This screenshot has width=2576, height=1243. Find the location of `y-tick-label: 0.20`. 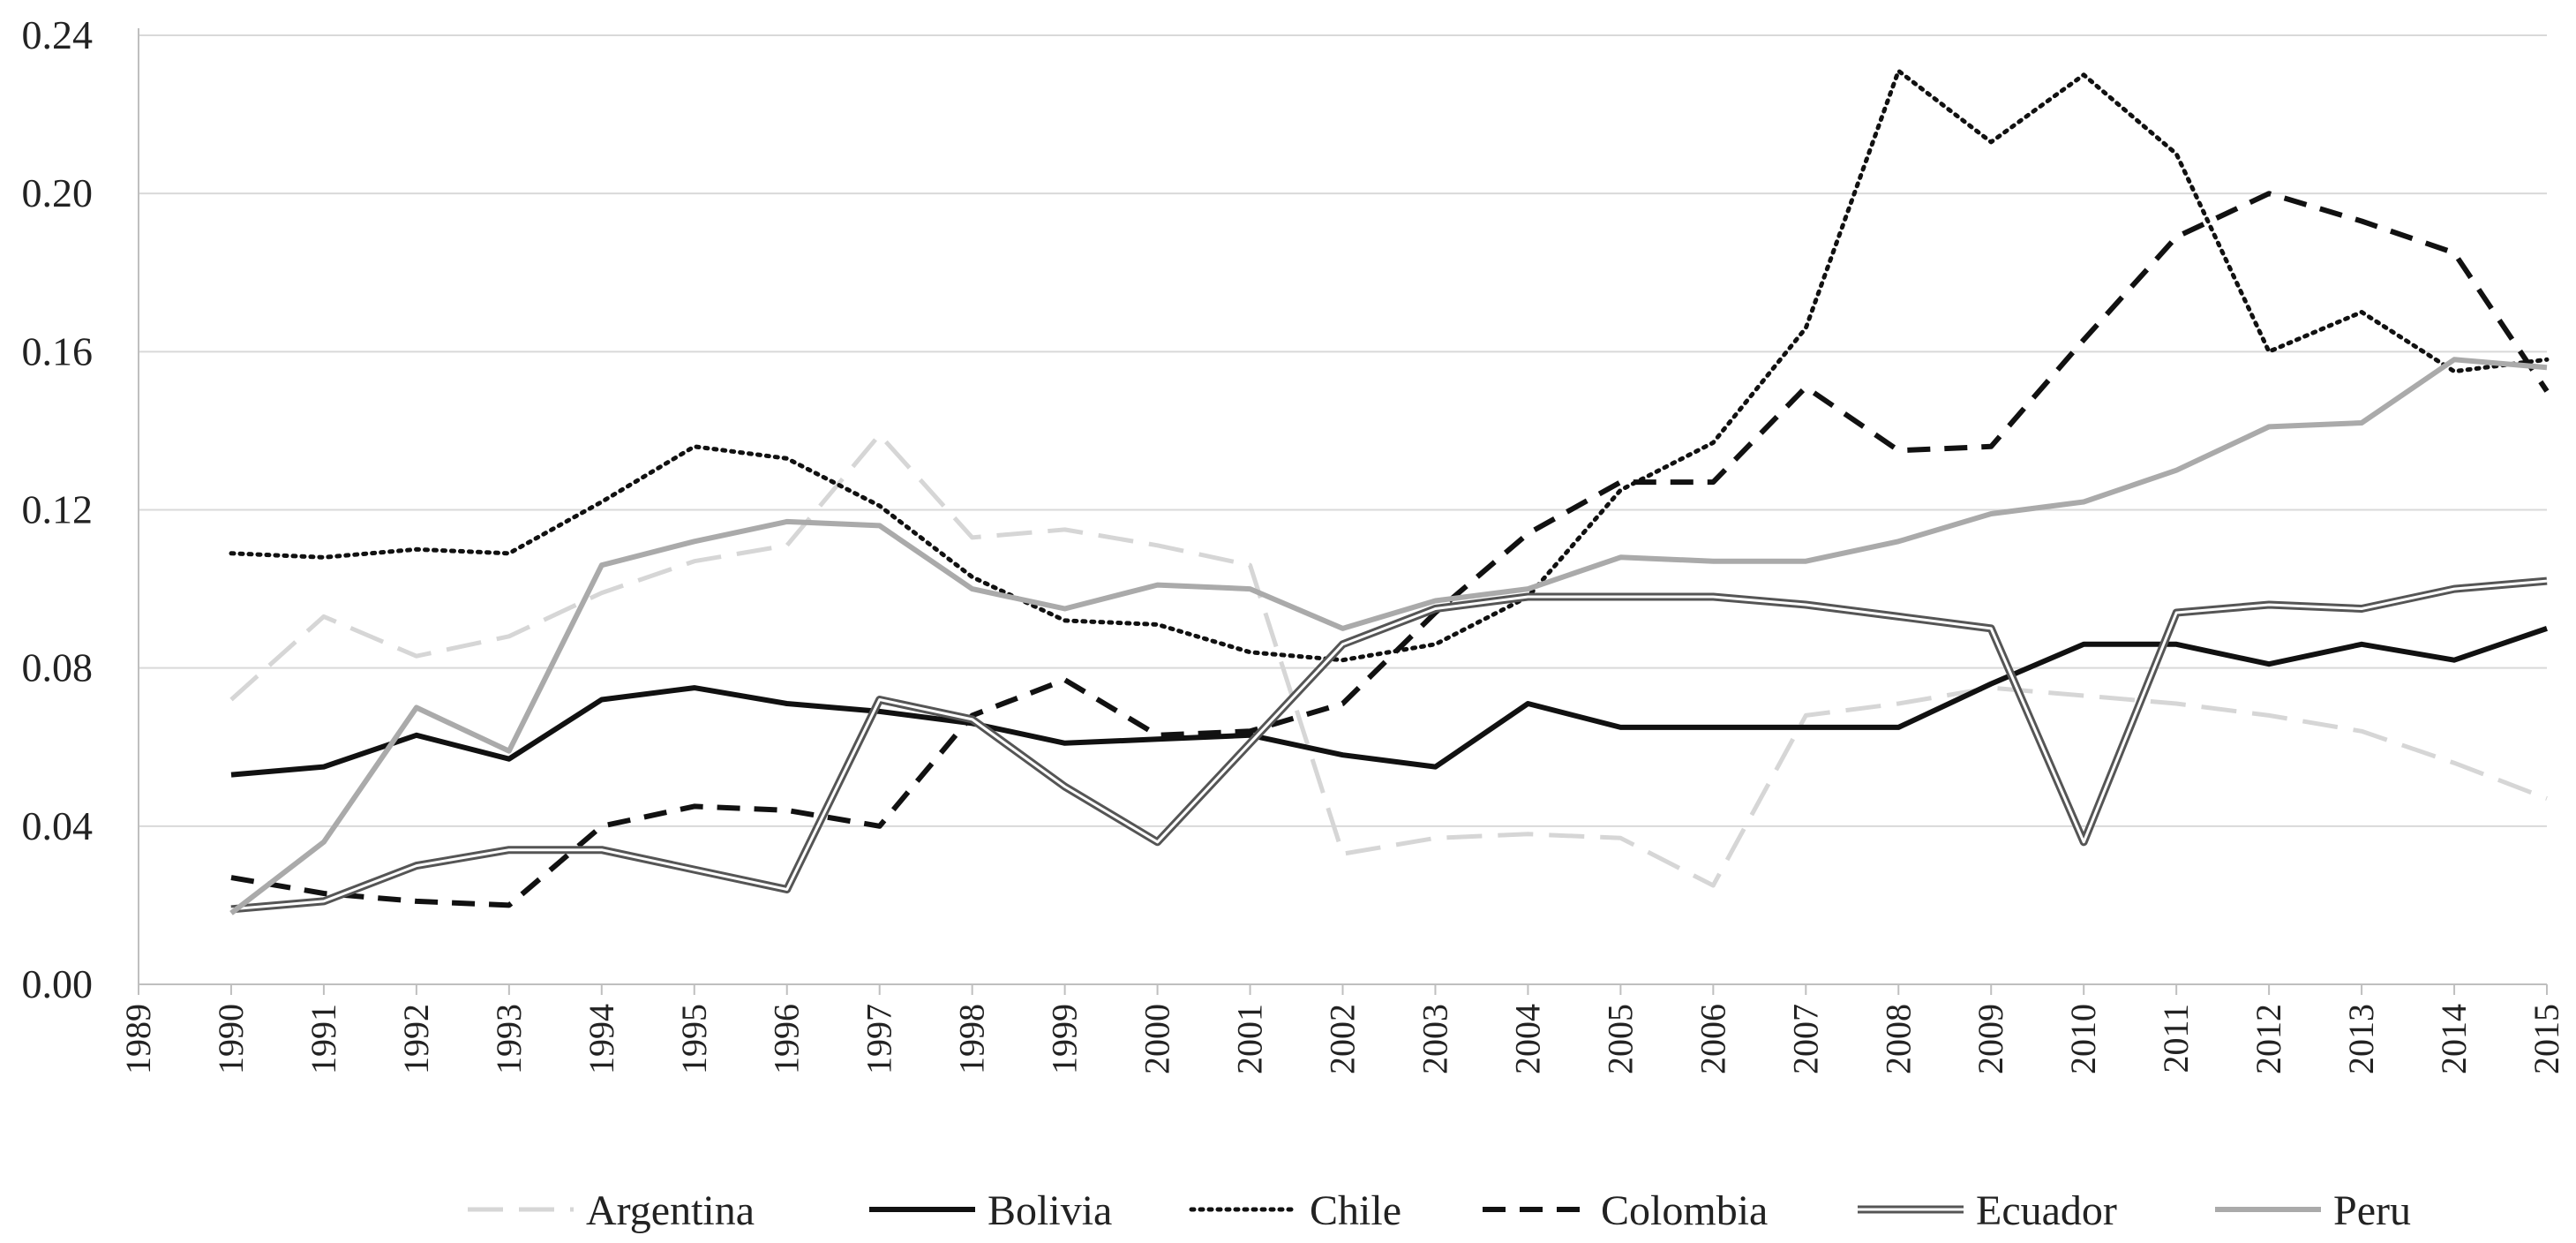

y-tick-label: 0.20 is located at coordinates (58, 192).